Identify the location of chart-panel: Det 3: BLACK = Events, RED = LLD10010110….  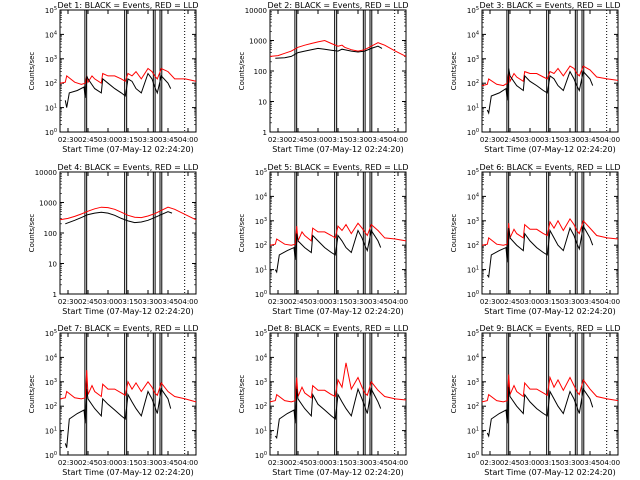
(535, 77).